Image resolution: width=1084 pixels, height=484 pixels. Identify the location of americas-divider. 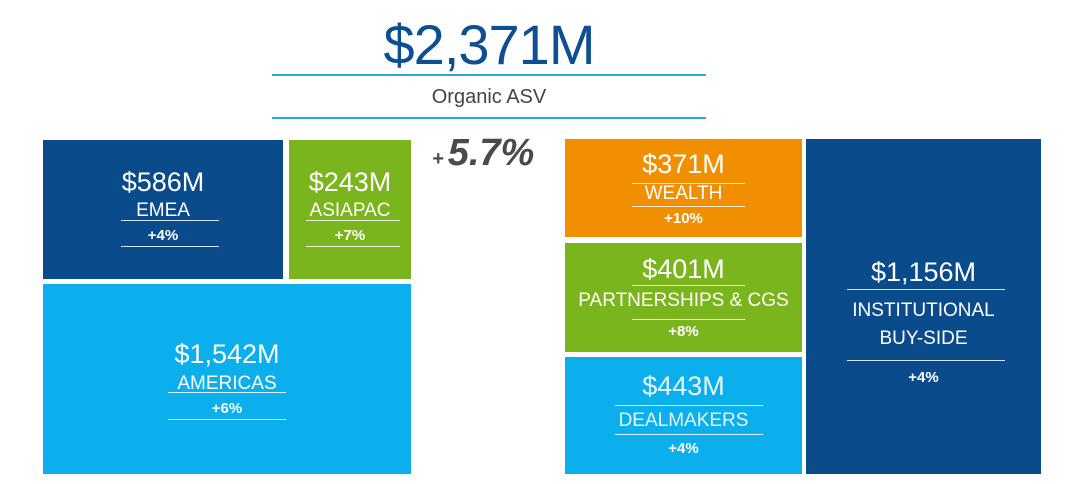
(227, 392).